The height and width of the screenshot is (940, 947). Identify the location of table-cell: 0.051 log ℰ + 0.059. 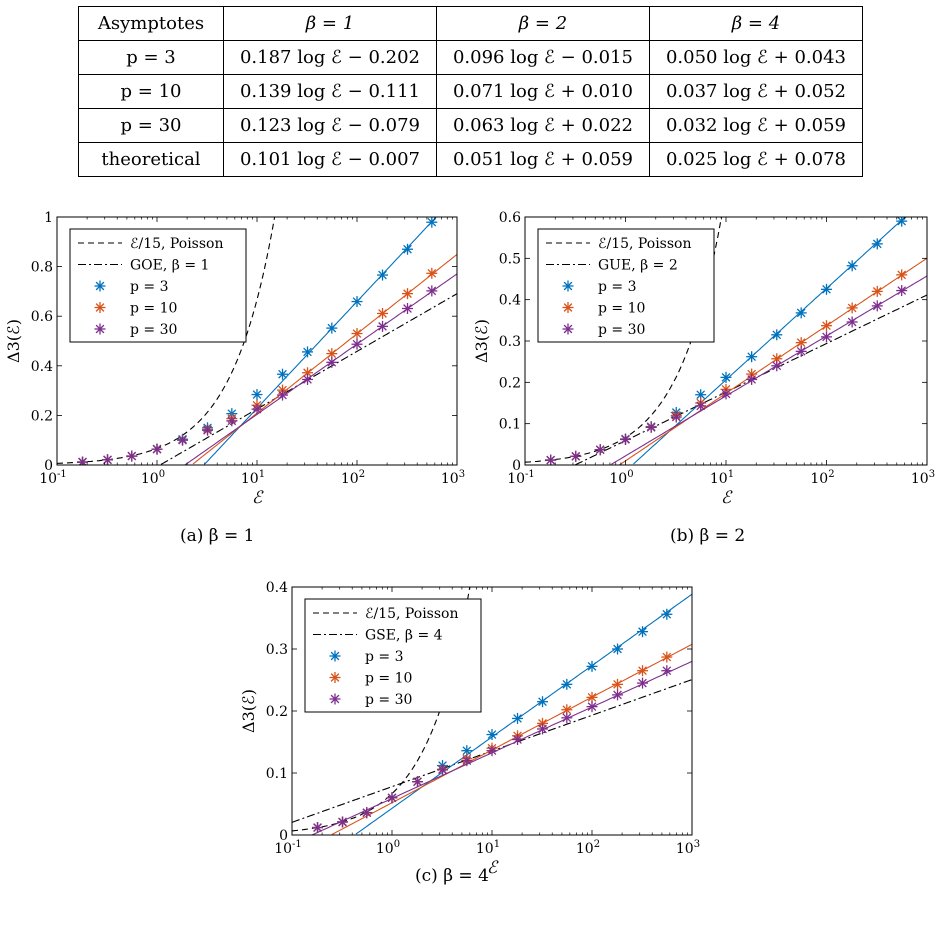
(543, 159).